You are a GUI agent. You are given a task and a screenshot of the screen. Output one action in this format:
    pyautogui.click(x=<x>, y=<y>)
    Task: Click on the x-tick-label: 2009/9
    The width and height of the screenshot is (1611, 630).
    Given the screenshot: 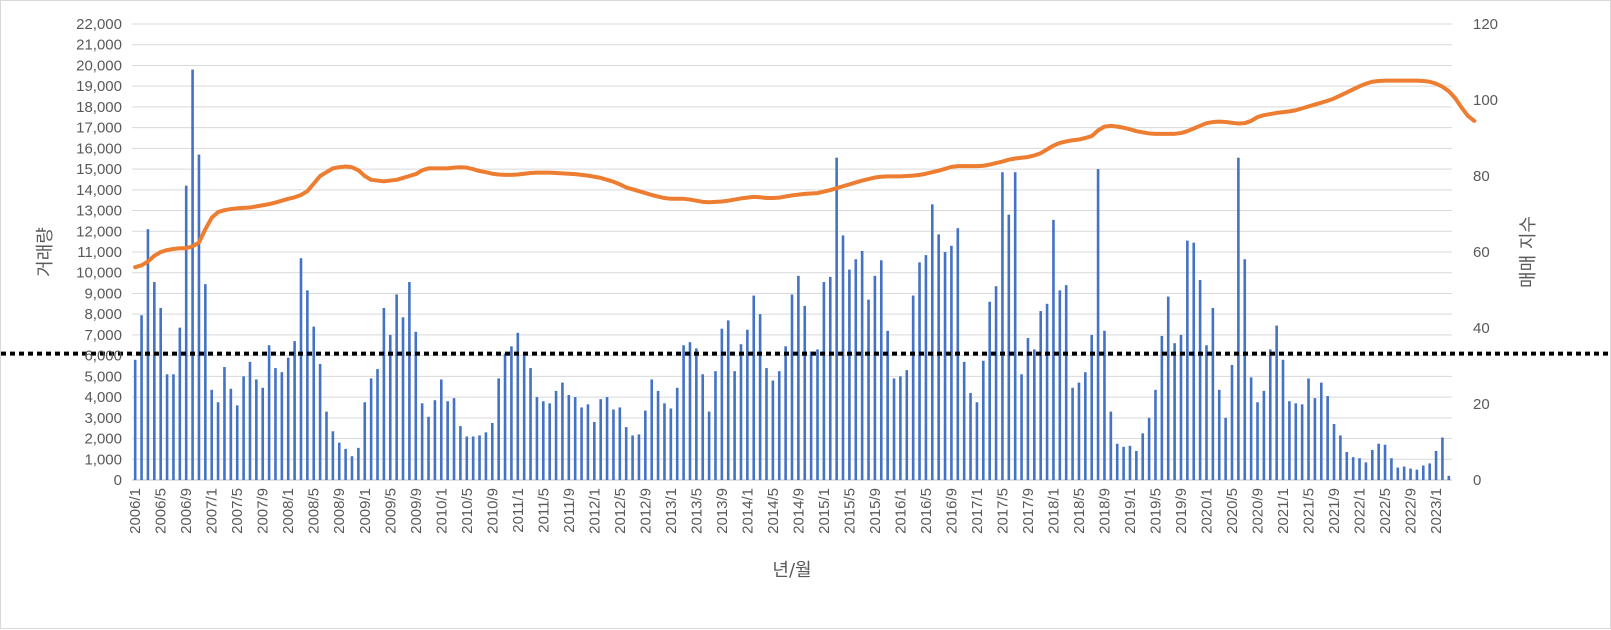 What is the action you would take?
    pyautogui.click(x=416, y=511)
    